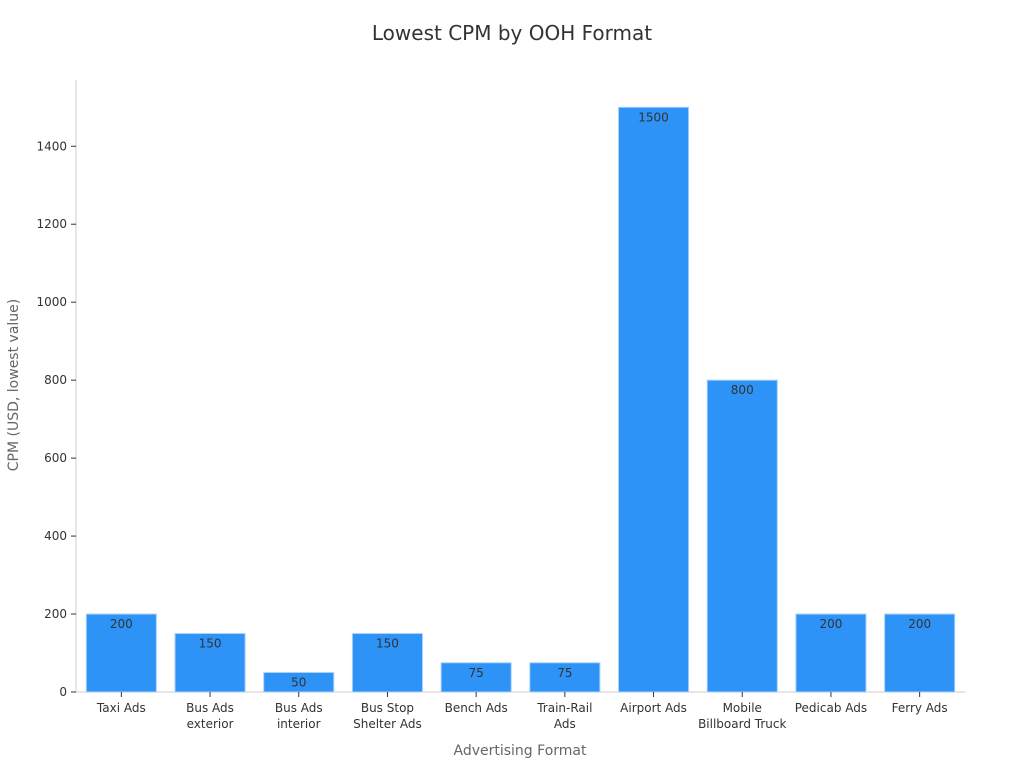  What do you see at coordinates (476, 708) in the screenshot?
I see `x-tick-label: Bench Ads` at bounding box center [476, 708].